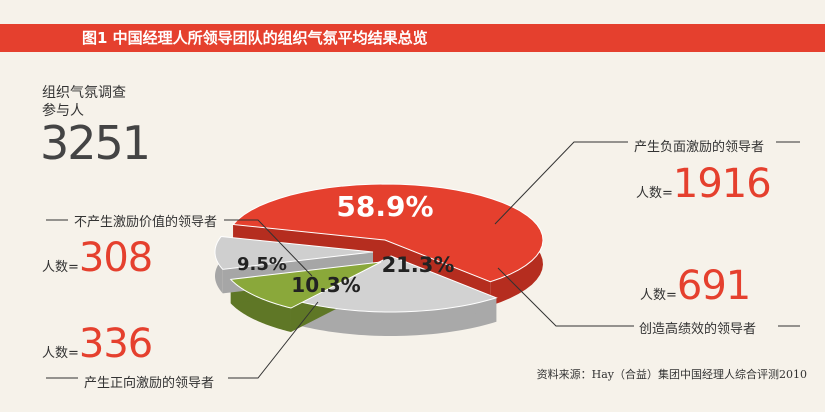 This screenshot has height=412, width=825. I want to click on title-banner: 图1 中国经理人所领导团队的组织气氛平均结果总览, so click(412, 28).